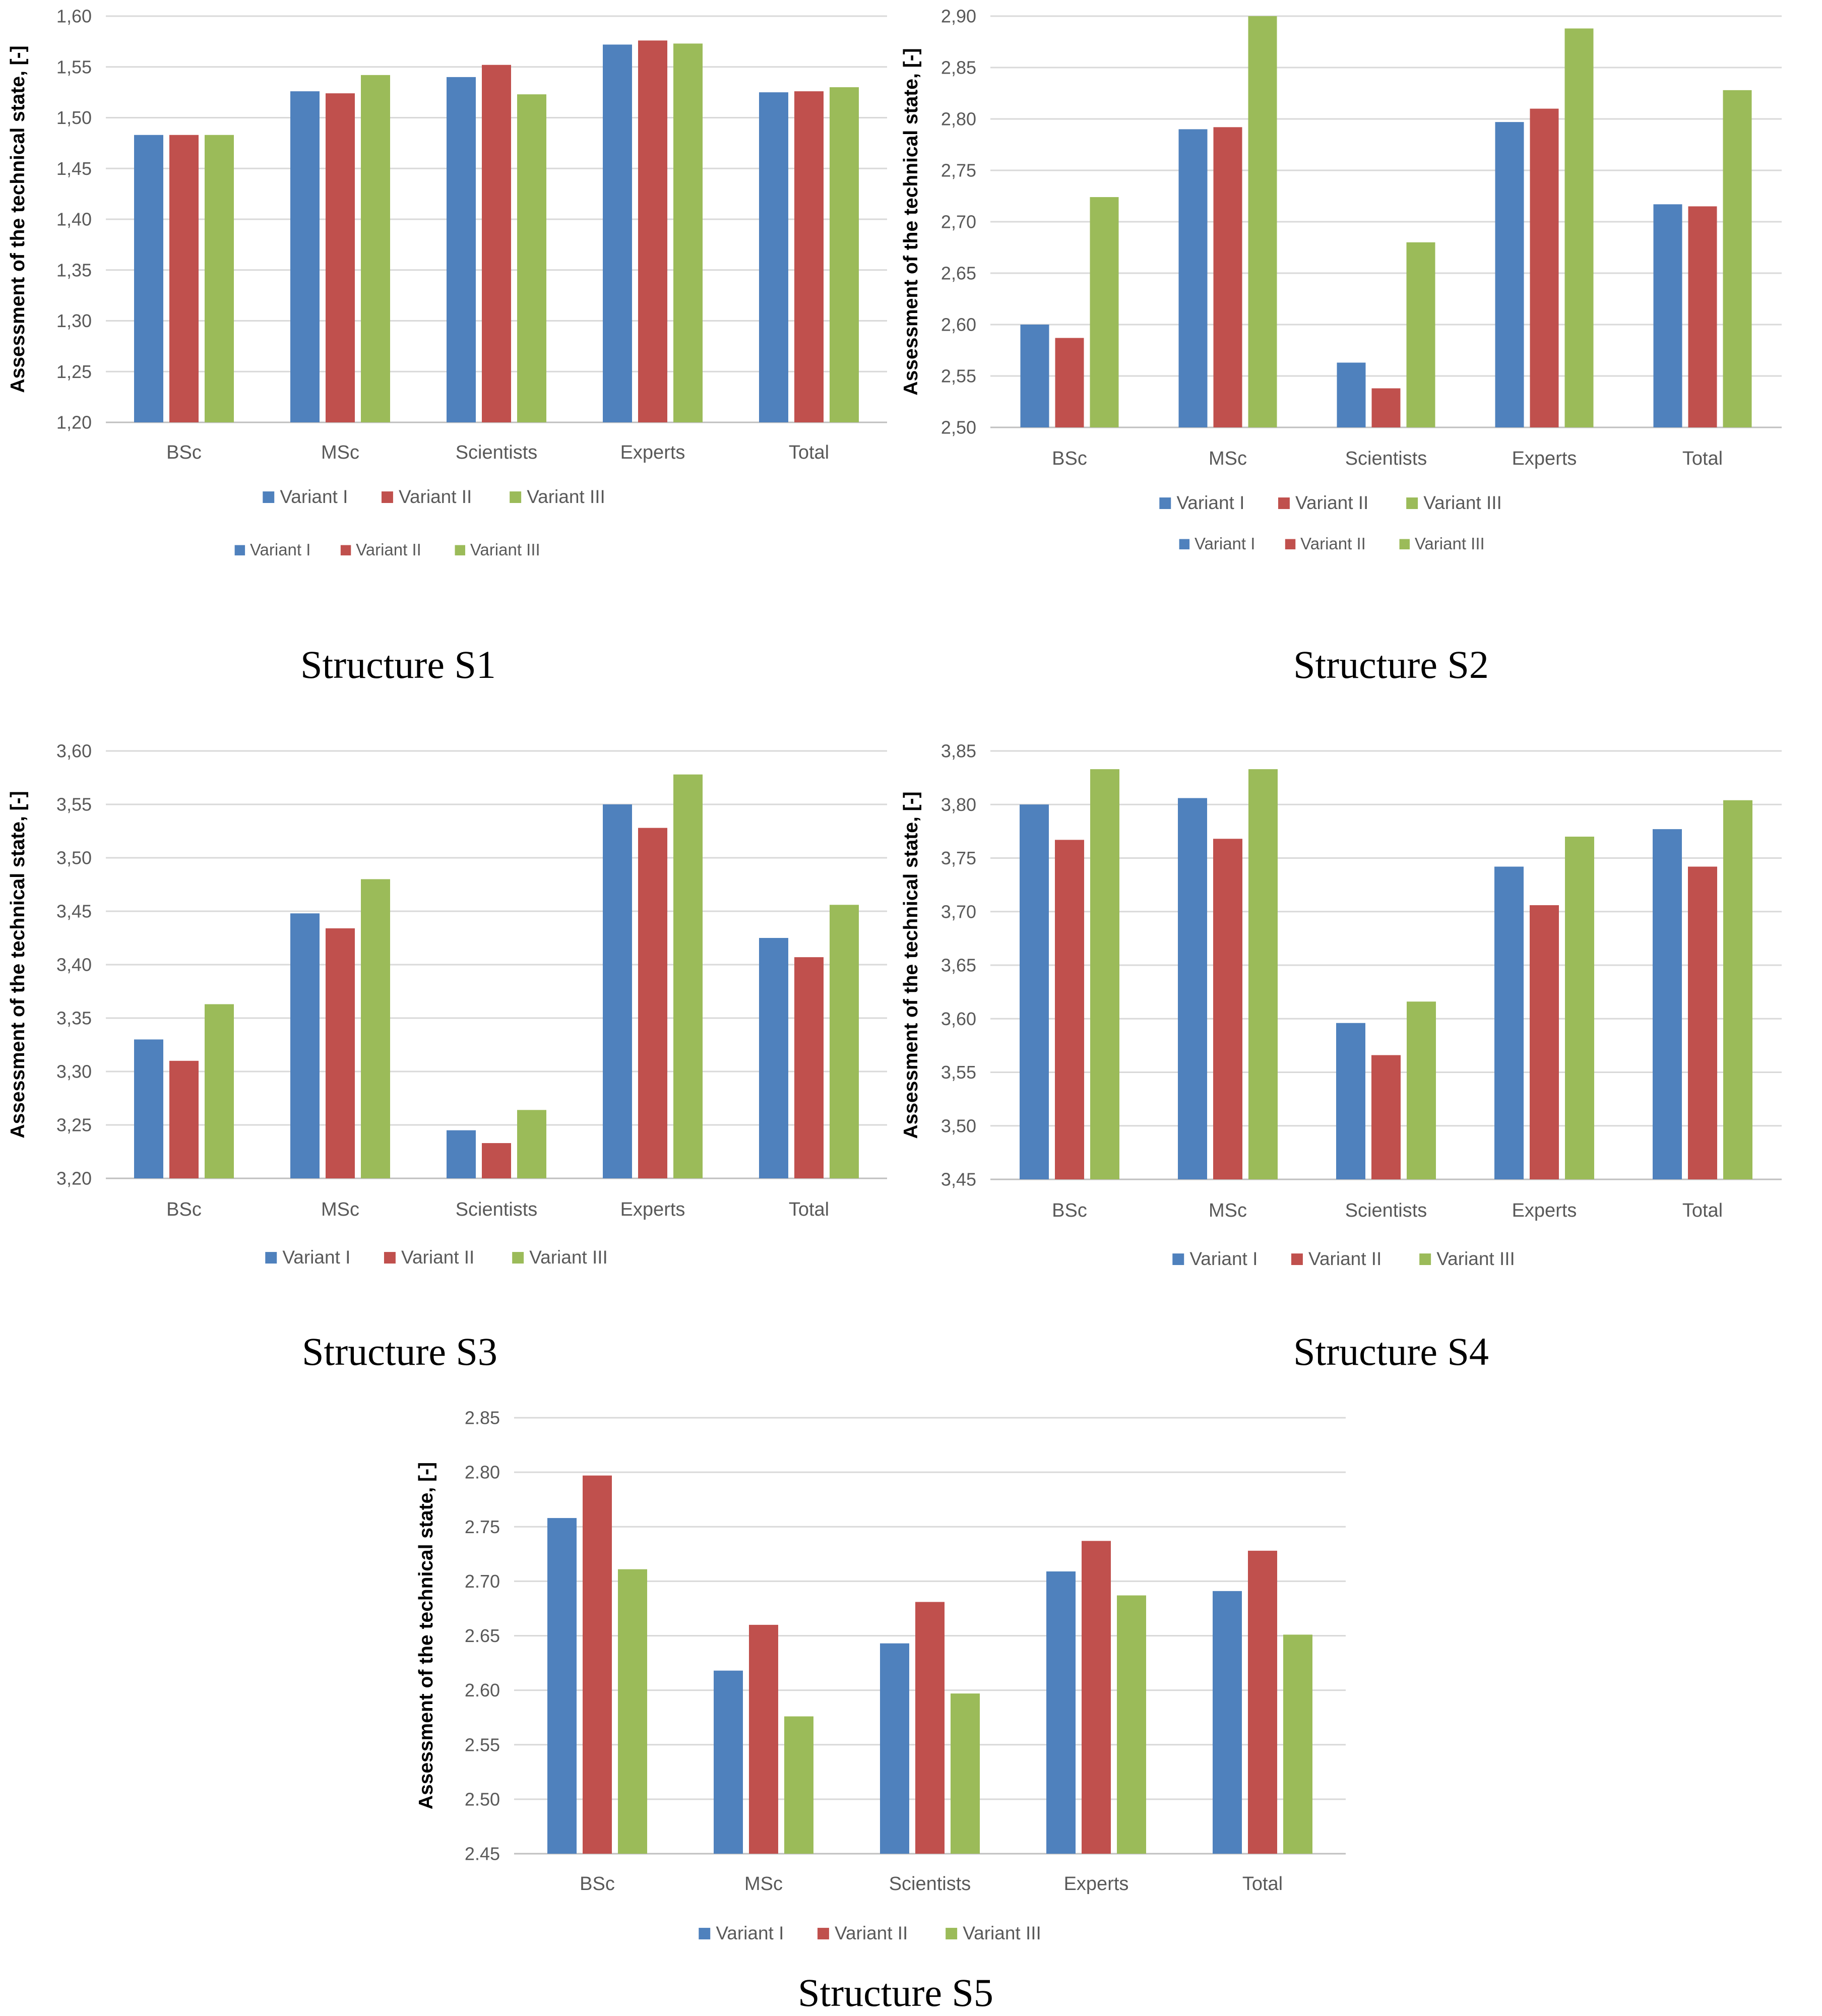  What do you see at coordinates (958, 222) in the screenshot?
I see `y-tick-label: 2,70` at bounding box center [958, 222].